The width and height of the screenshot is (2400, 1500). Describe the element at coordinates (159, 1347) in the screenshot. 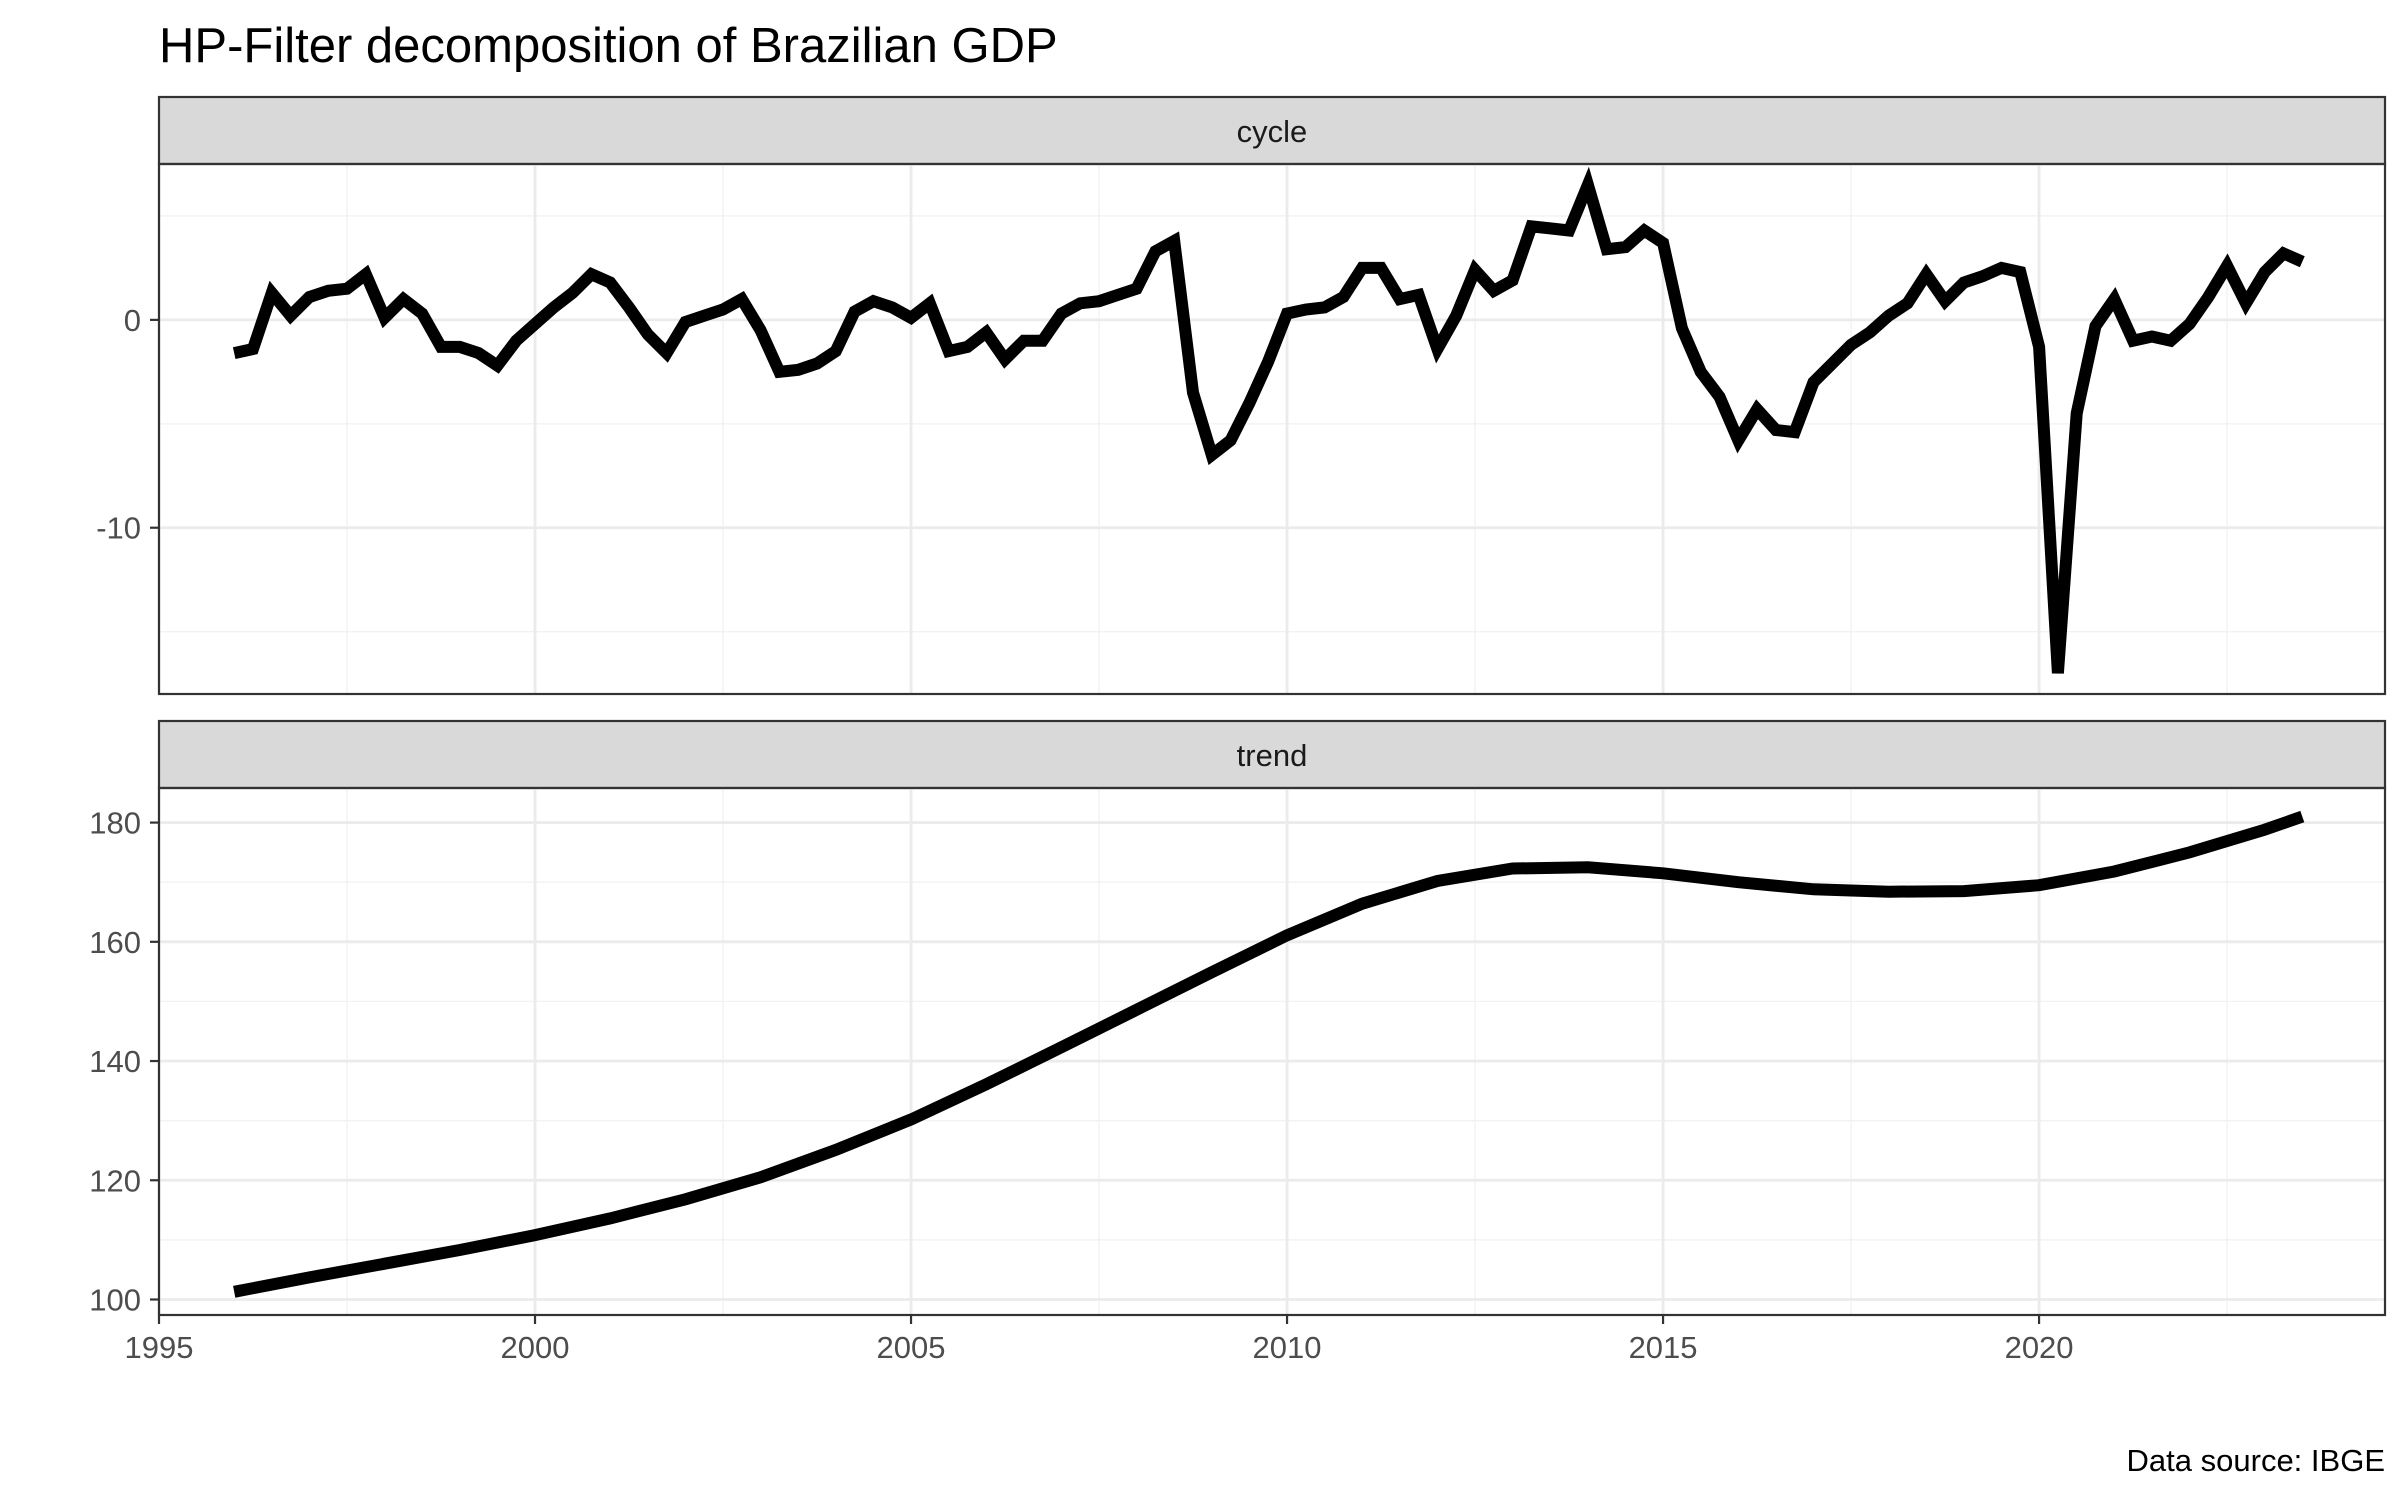

I see `x-tick-label: 1995` at that location.